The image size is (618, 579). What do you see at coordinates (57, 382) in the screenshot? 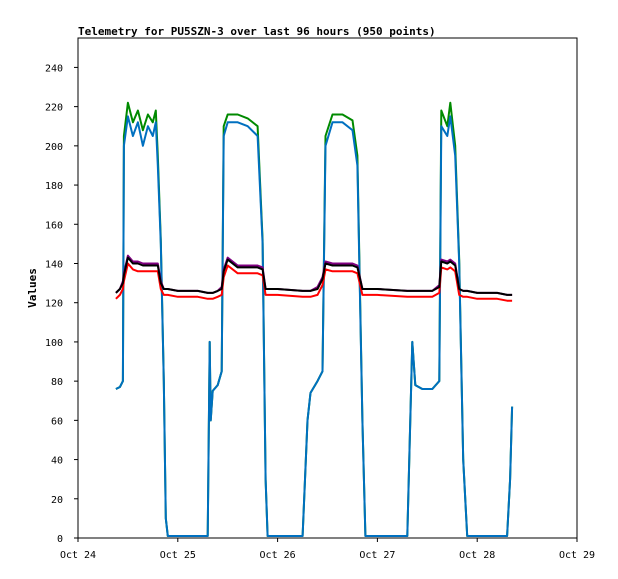
I see `y-tick-label: 80` at bounding box center [57, 382].